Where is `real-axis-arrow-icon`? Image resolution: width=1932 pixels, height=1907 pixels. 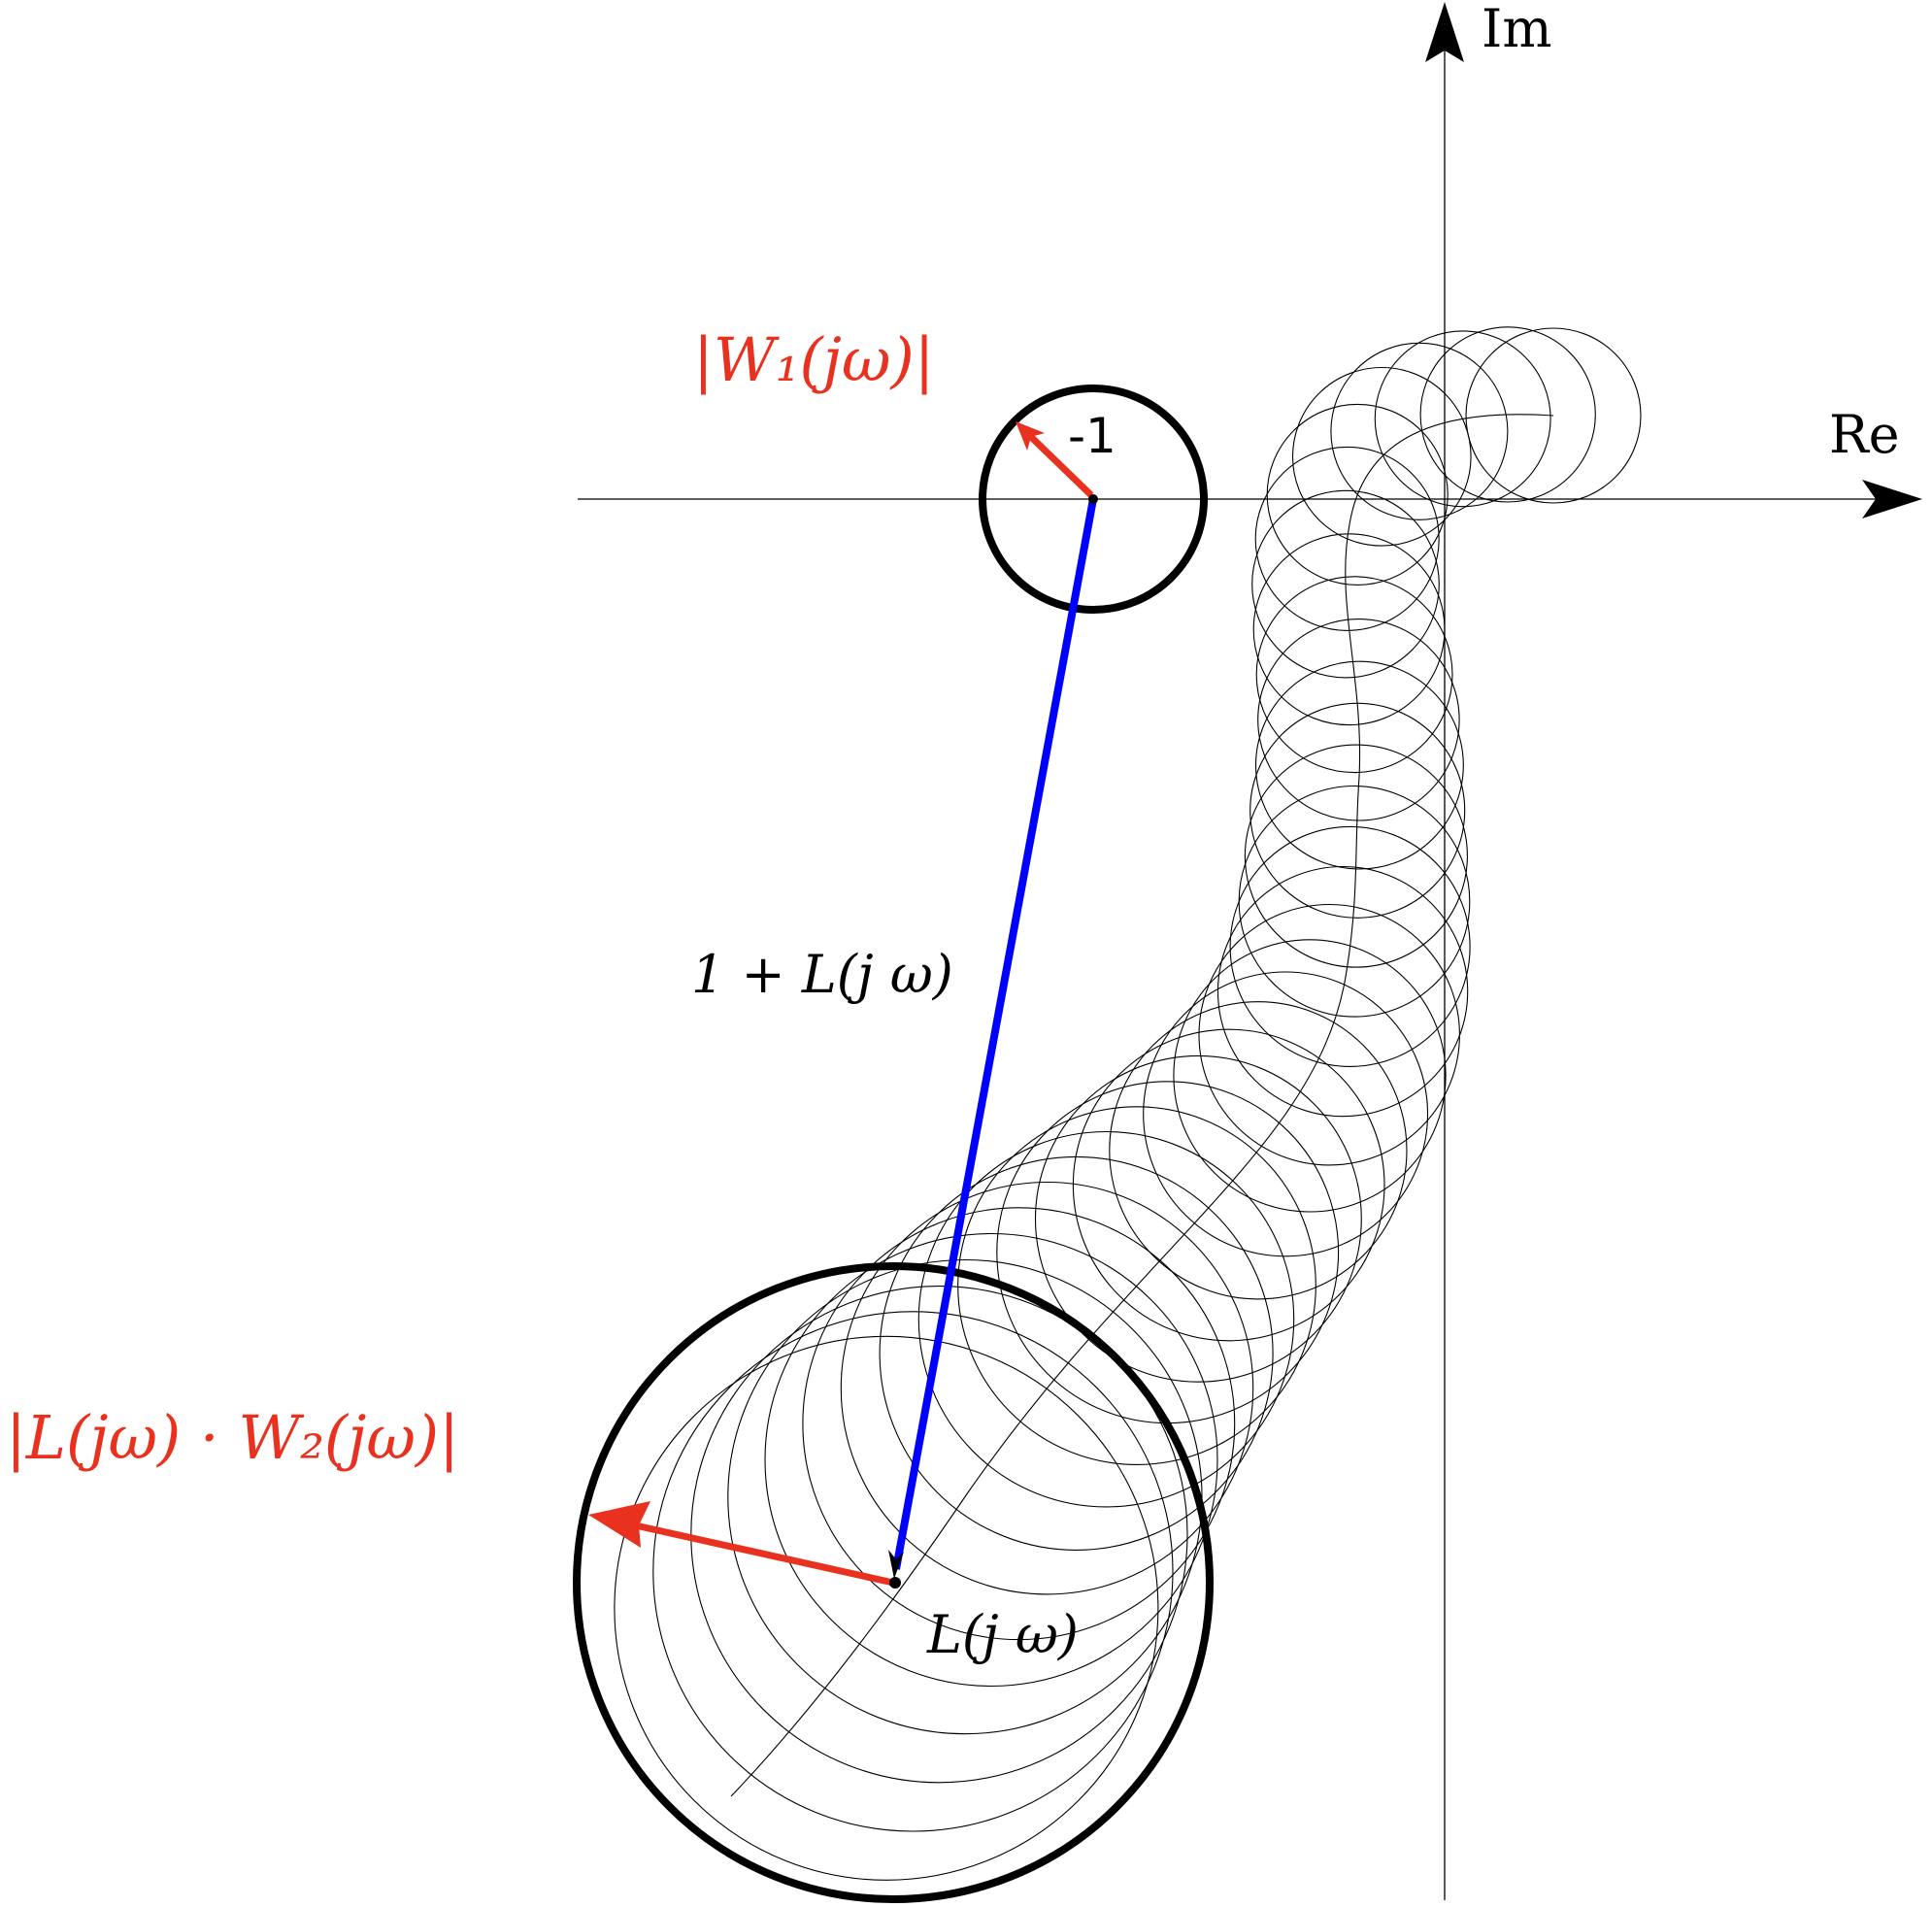 real-axis-arrow-icon is located at coordinates (1892, 500).